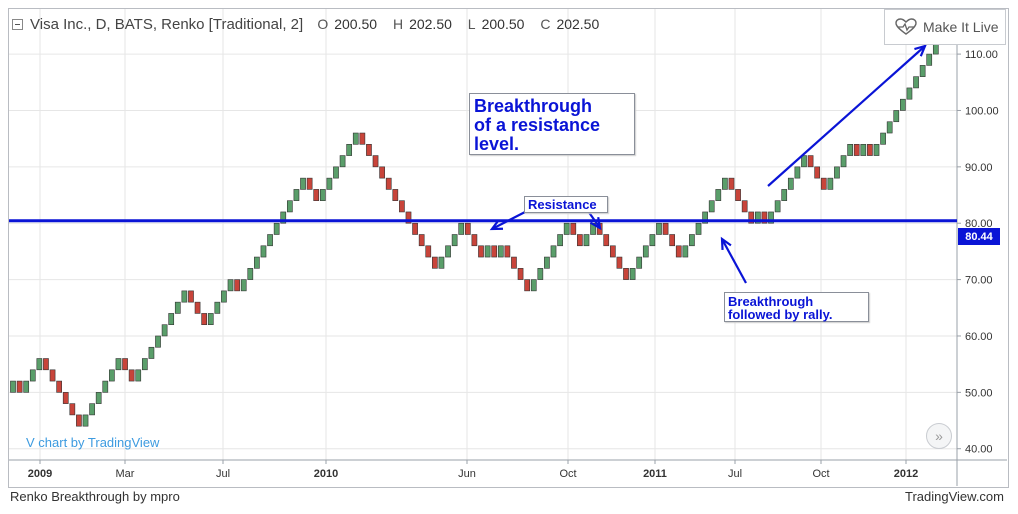 The width and height of the screenshot is (1018, 514). Describe the element at coordinates (552, 124) in the screenshot. I see `annotation-breakthrough-resistance: Breakthrough of a resistance level.` at that location.